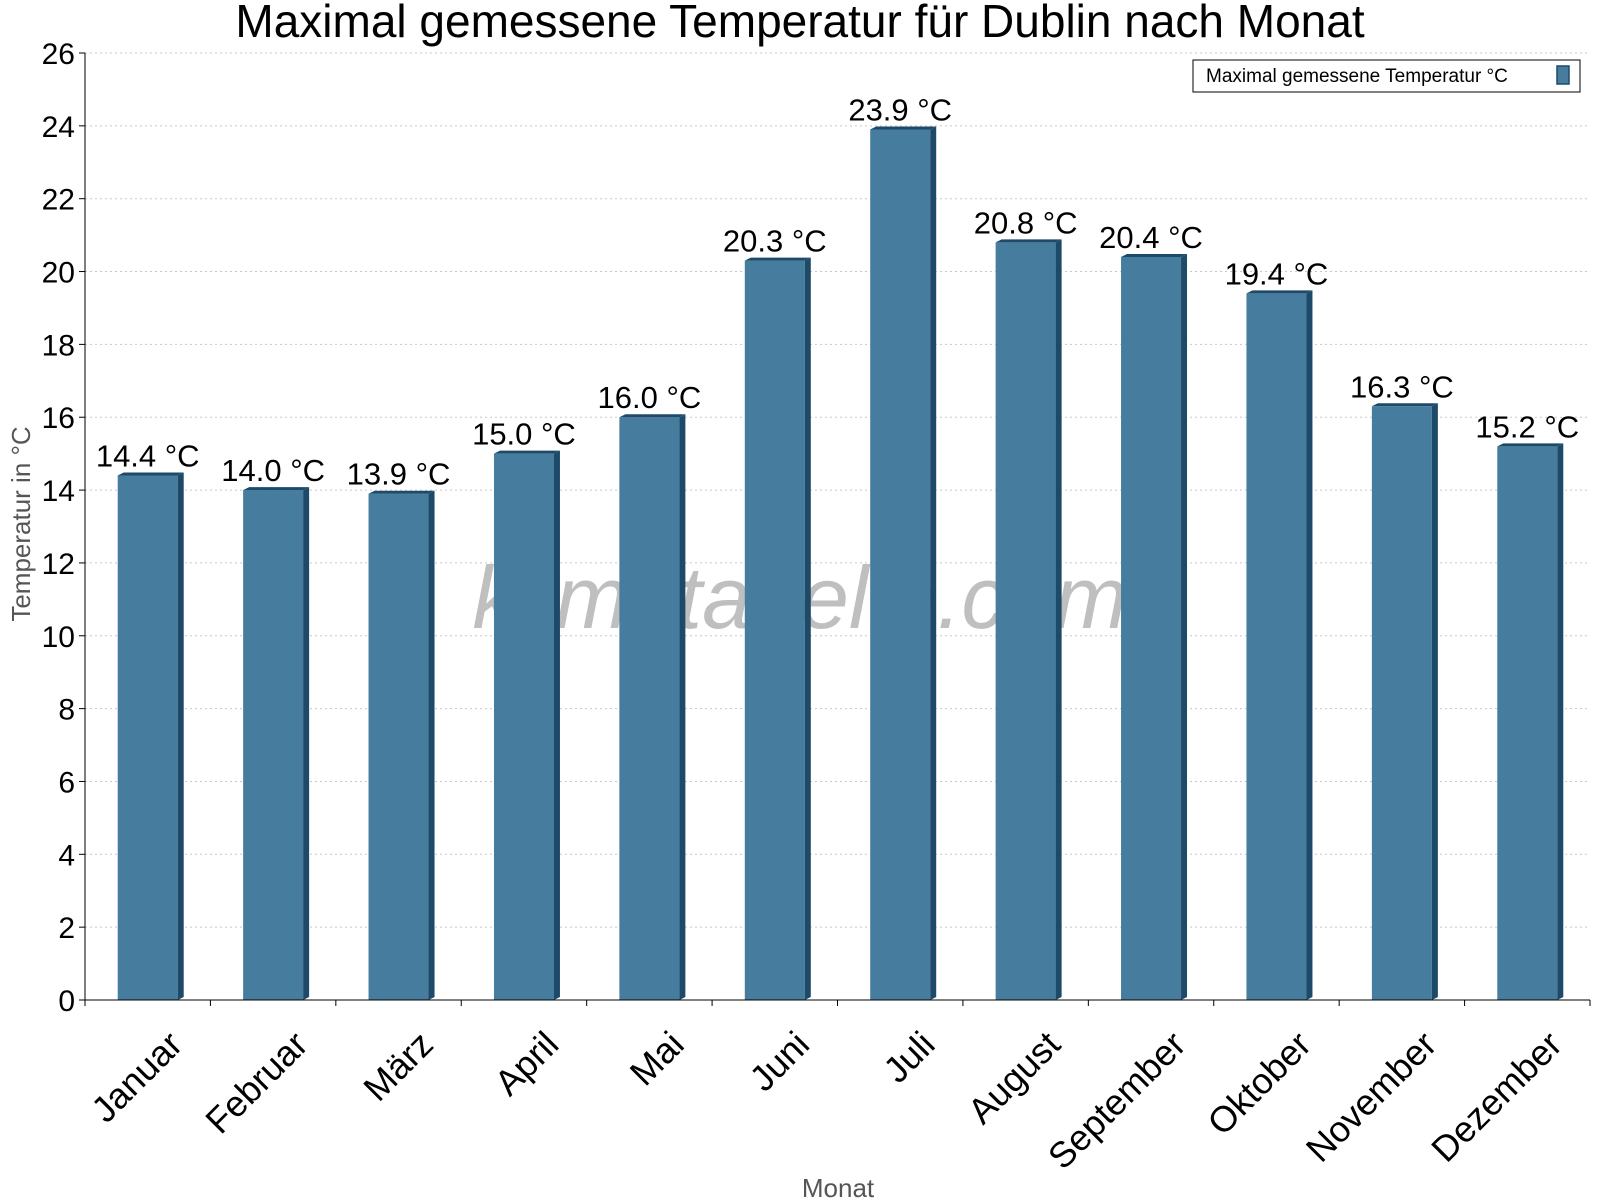 The width and height of the screenshot is (1600, 1200). What do you see at coordinates (66, 1001) in the screenshot?
I see `y-tick-label: 0` at bounding box center [66, 1001].